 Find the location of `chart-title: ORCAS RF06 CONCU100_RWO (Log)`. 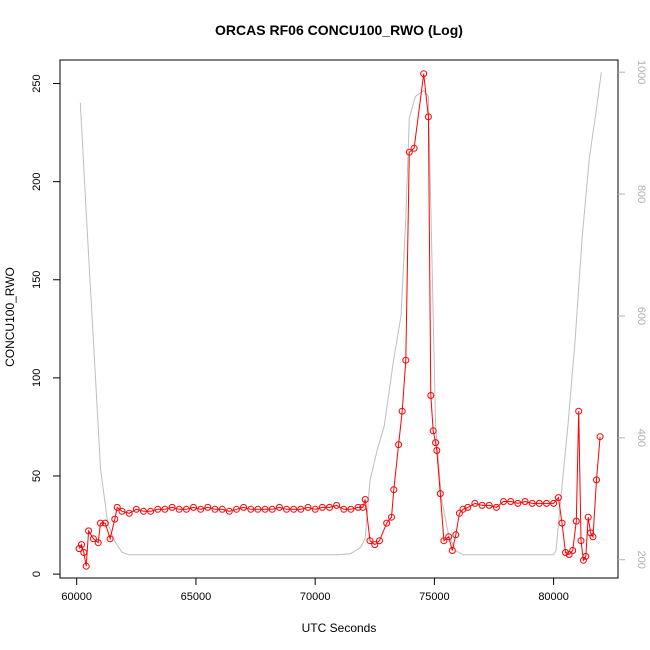

chart-title: ORCAS RF06 CONCU100_RWO (Log) is located at coordinates (339, 30).